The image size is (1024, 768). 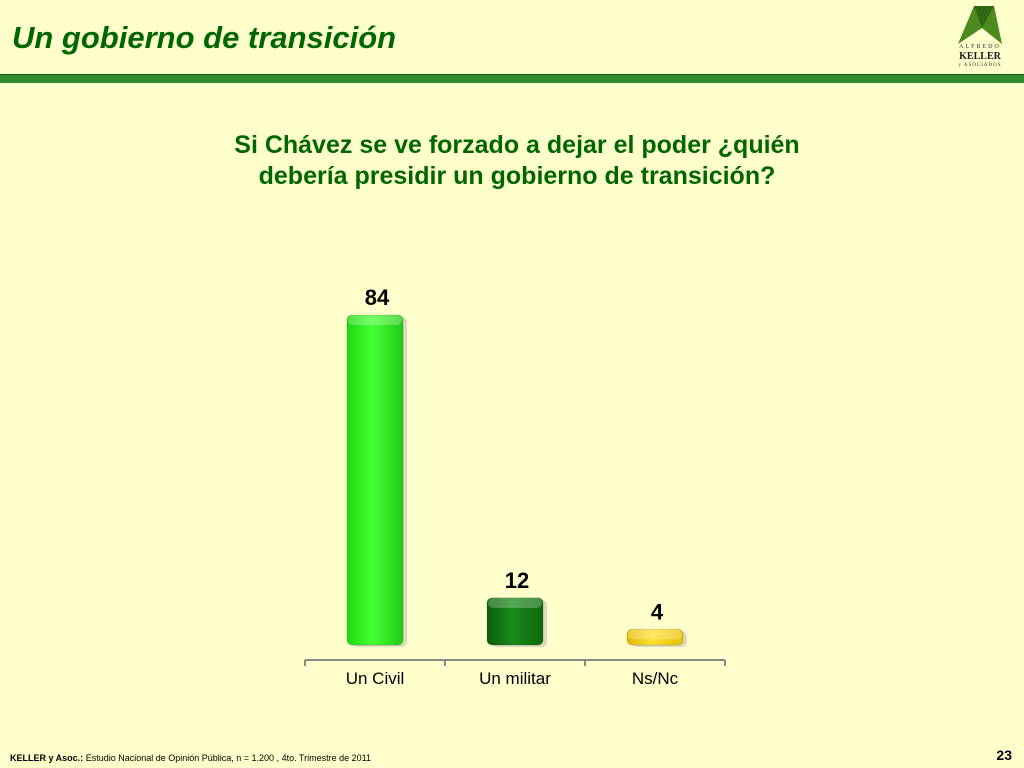 What do you see at coordinates (47, 758) in the screenshot?
I see `source-note-label: KELLER y Asoc.:` at bounding box center [47, 758].